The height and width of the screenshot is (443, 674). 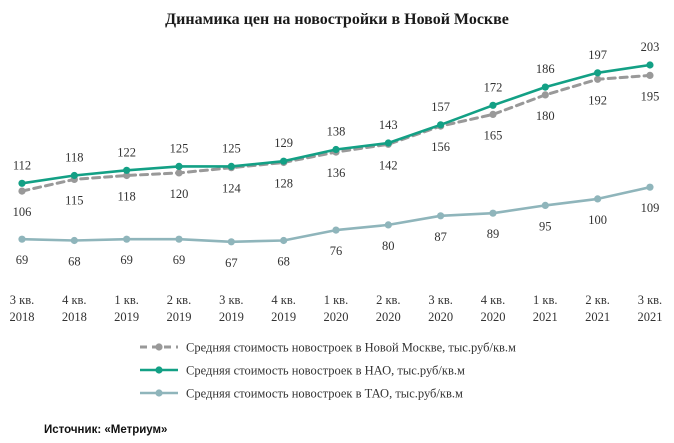 I want to click on series-0-data-label: 156, so click(x=440, y=147).